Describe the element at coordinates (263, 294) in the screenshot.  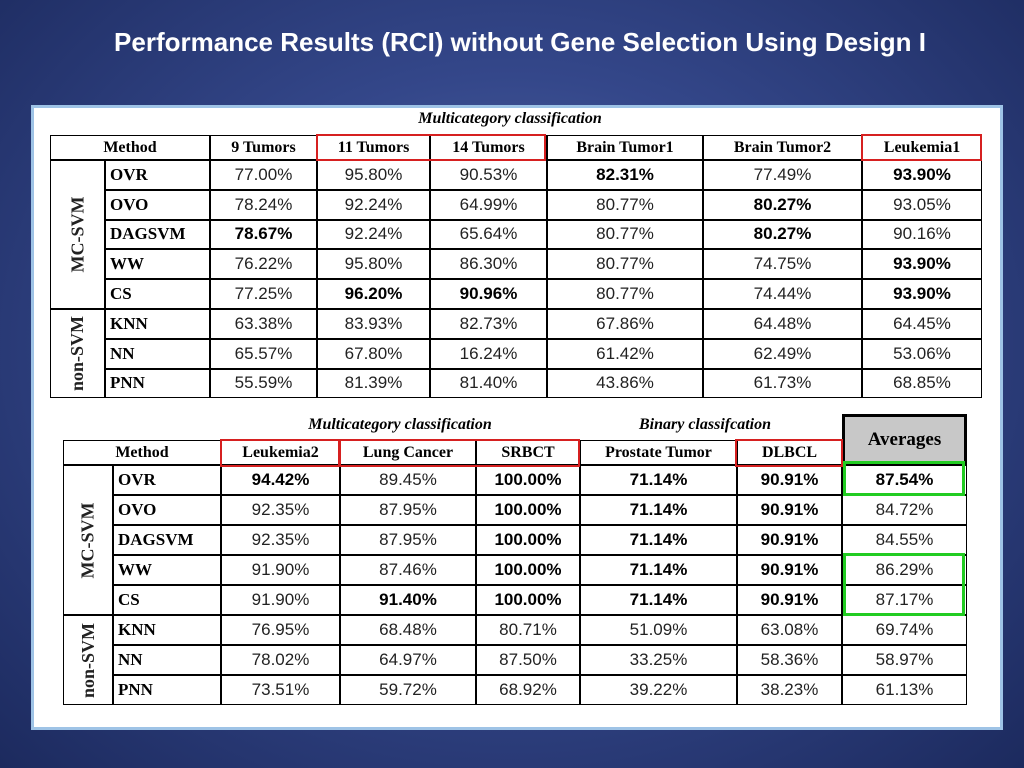
I see `value-cell: 77.25%` at that location.